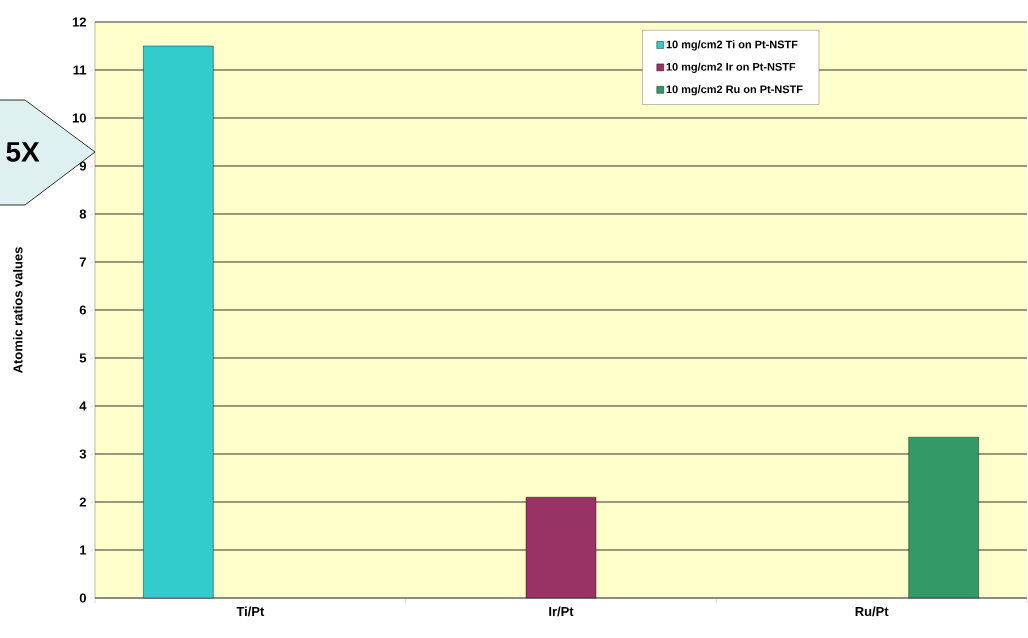 The image size is (1028, 638). What do you see at coordinates (83, 358) in the screenshot?
I see `y-tick-label: 5` at bounding box center [83, 358].